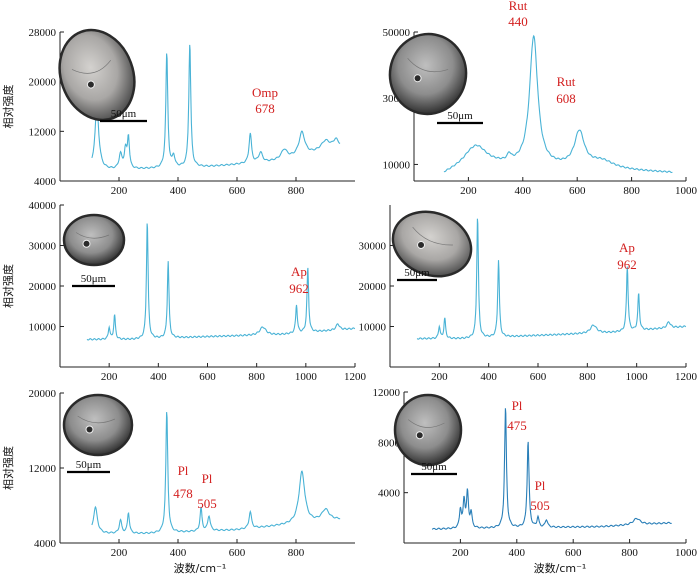  I want to click on spectrum-line-d, so click(551, 279).